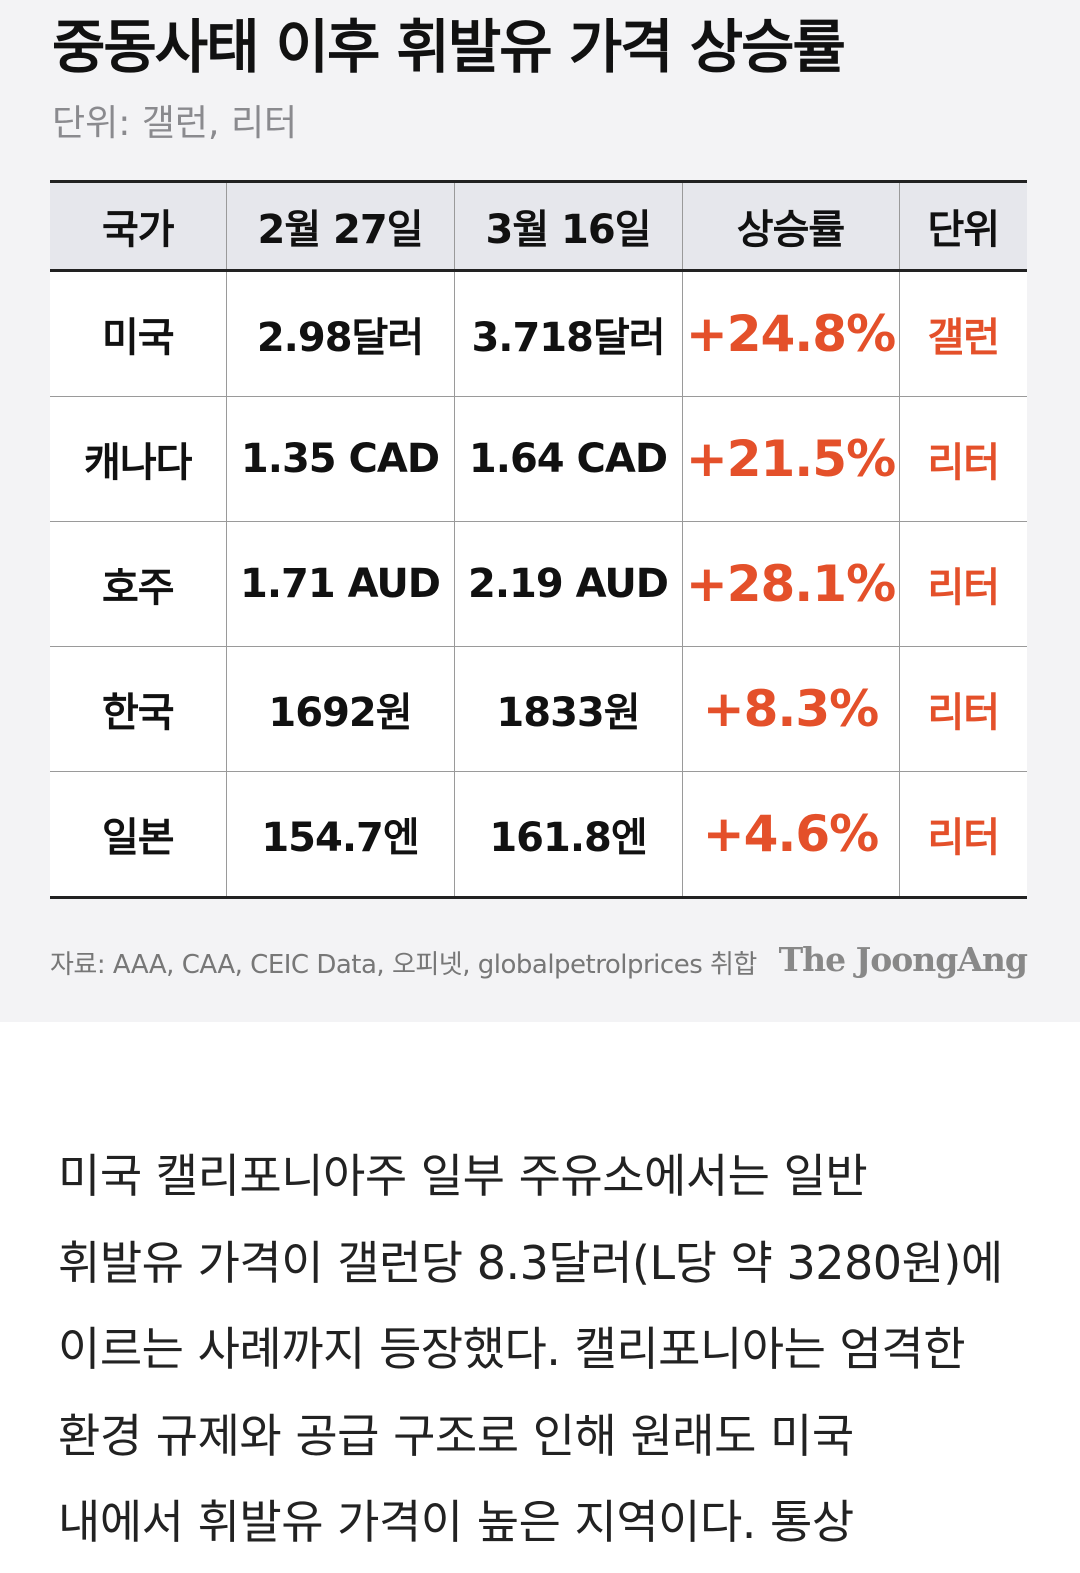  What do you see at coordinates (962, 333) in the screenshot?
I see `table-cell: 갤런` at bounding box center [962, 333].